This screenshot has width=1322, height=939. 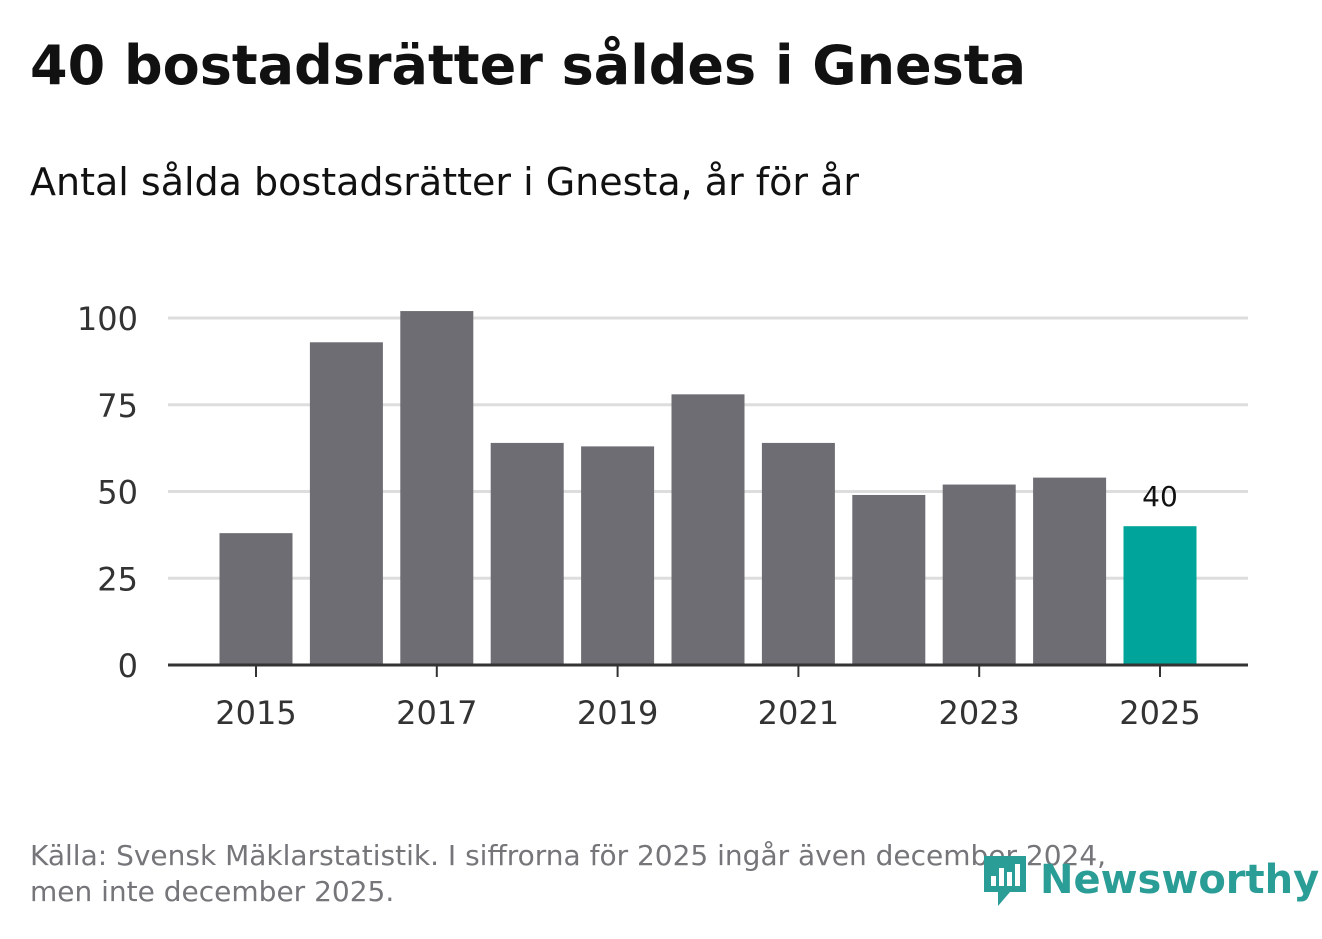 I want to click on bar-2025, so click(x=1160, y=595).